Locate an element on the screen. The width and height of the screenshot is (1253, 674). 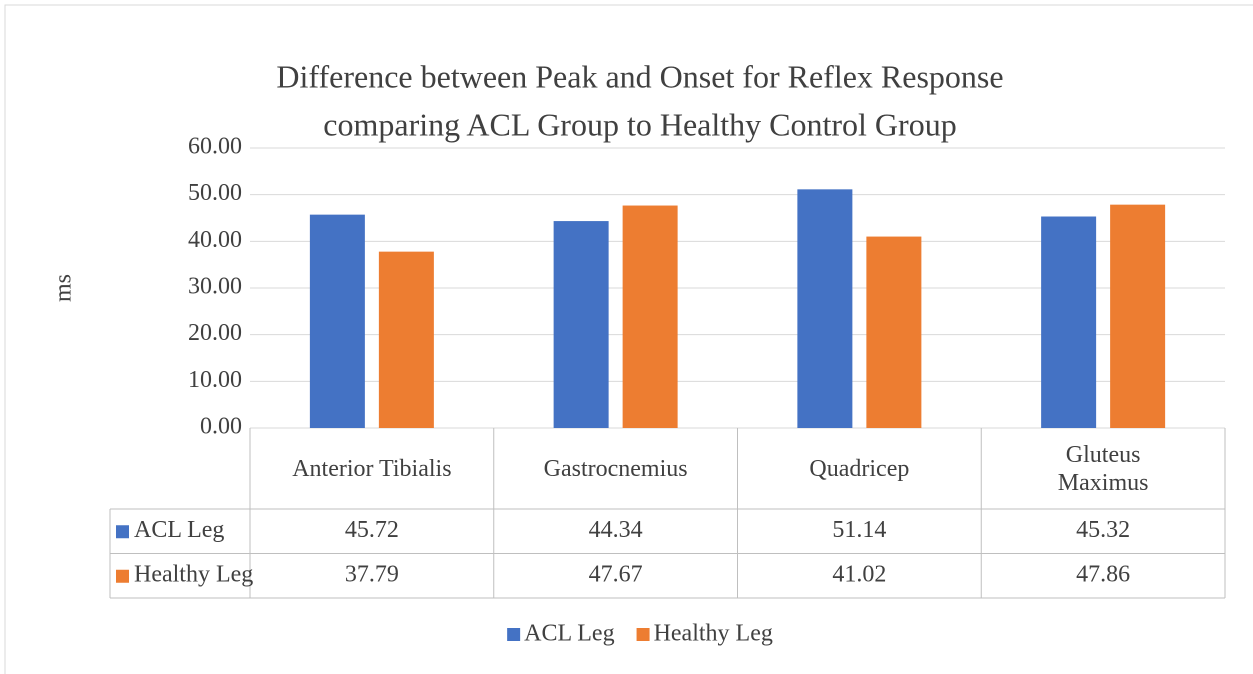
legend-label: Healthy Leg is located at coordinates (713, 634).